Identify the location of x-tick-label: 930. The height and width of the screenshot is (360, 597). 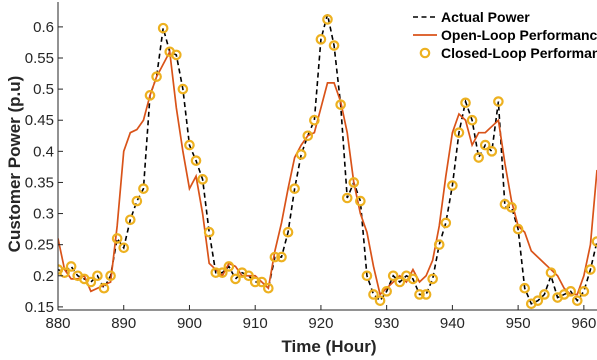
(386, 323).